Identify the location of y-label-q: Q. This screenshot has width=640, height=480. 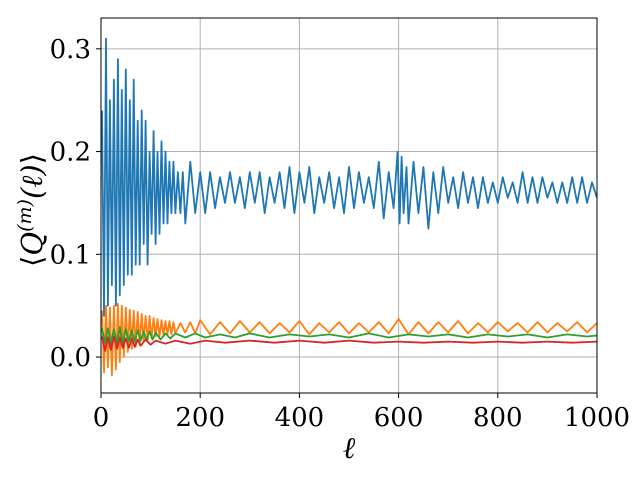
(32, 244).